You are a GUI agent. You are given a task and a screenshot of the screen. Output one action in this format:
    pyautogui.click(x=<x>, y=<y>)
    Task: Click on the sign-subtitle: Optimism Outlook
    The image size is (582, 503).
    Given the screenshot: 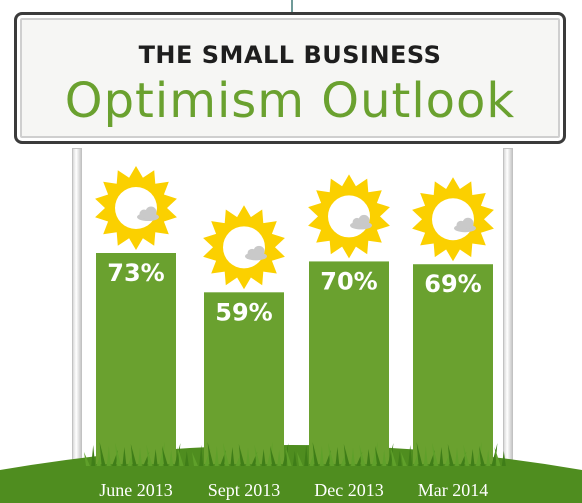 What is the action you would take?
    pyautogui.click(x=290, y=101)
    